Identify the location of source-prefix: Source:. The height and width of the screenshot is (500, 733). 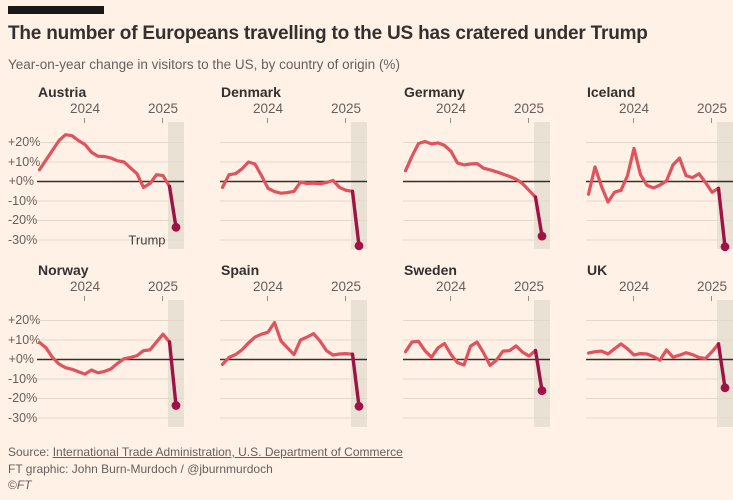
(30, 452).